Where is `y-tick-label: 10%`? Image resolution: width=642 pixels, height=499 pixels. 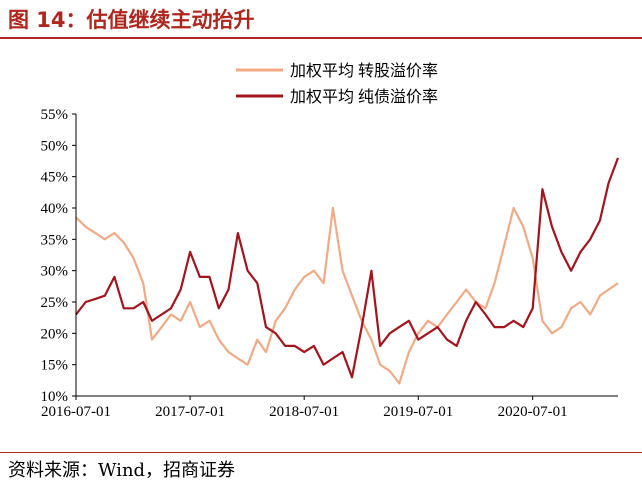
y-tick-label: 10% is located at coordinates (55, 397).